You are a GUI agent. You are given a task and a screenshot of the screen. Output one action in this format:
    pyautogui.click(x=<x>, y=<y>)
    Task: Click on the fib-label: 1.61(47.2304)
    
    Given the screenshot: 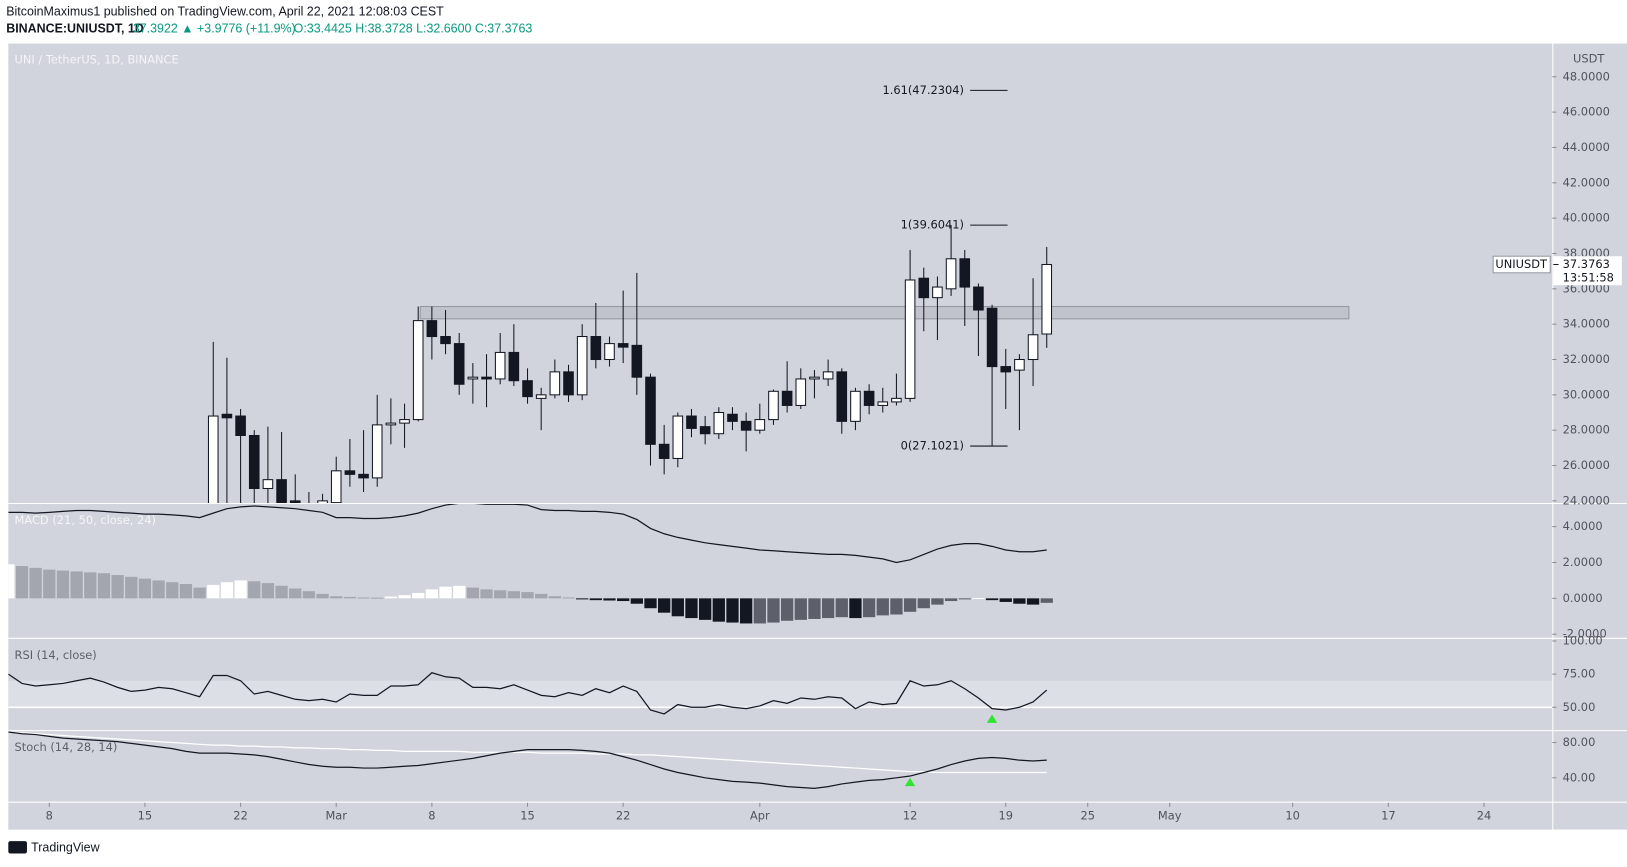 What is the action you would take?
    pyautogui.click(x=922, y=90)
    